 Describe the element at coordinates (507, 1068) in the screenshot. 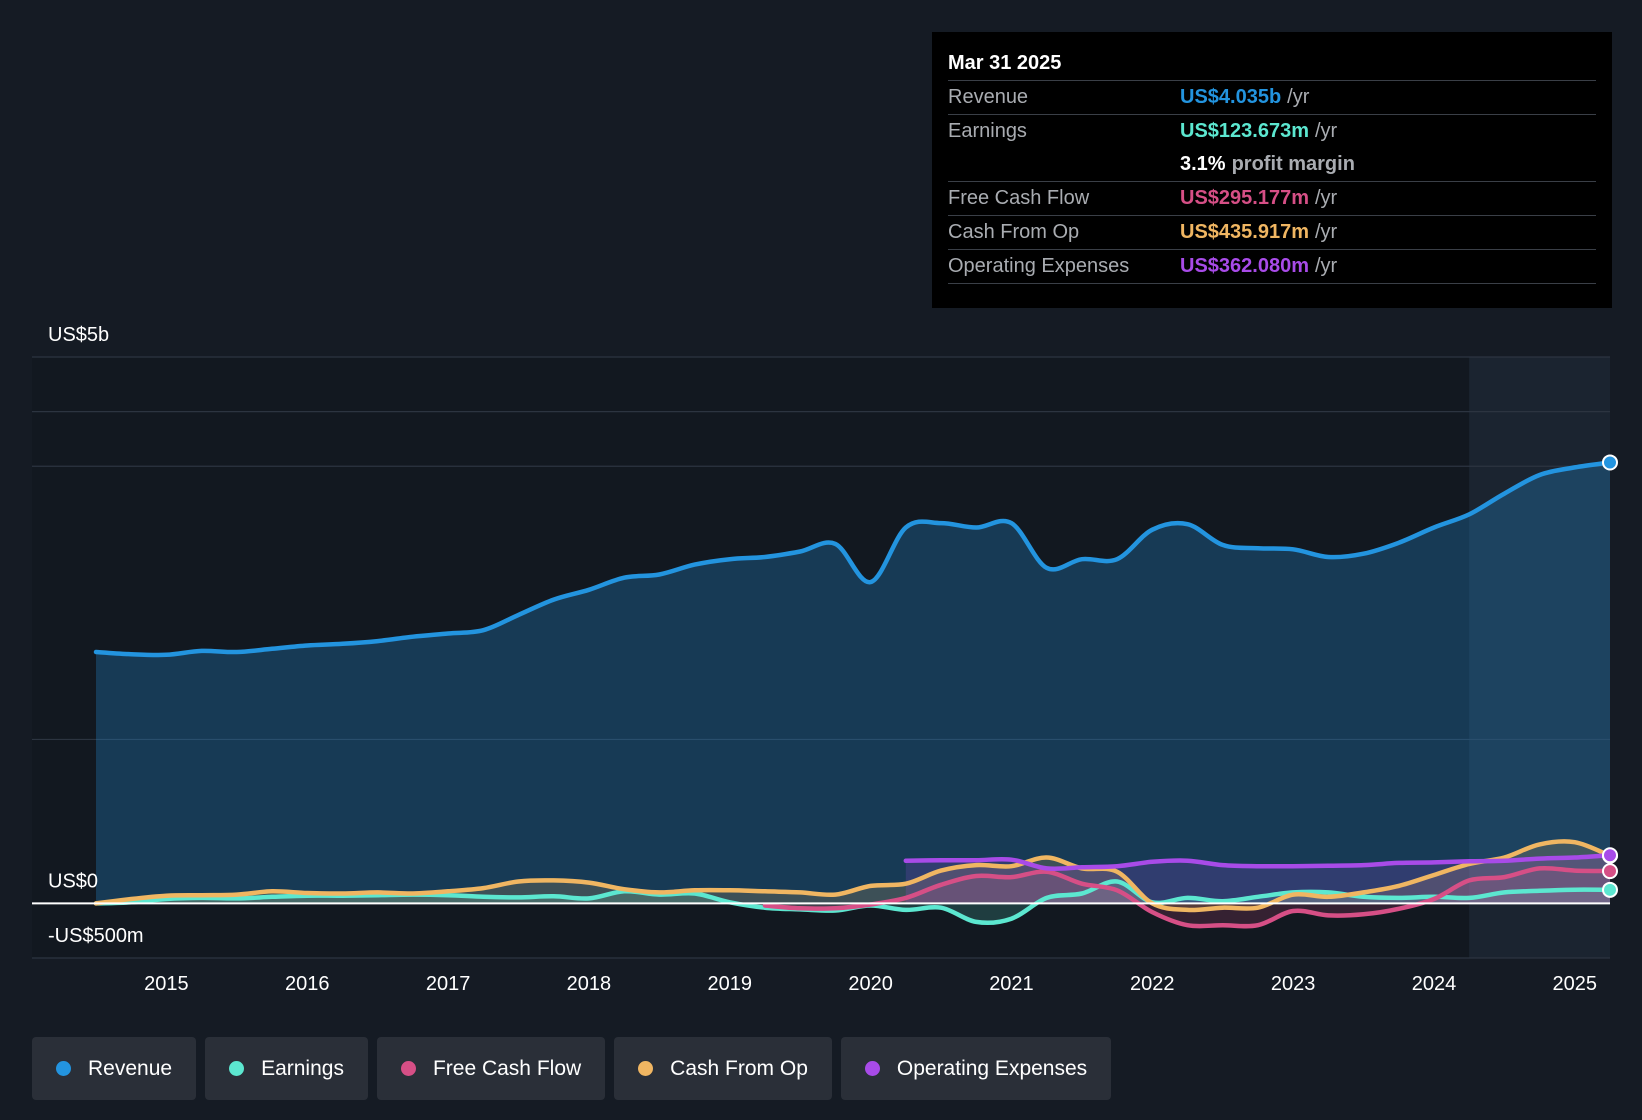

I see `legend-label: Free Cash Flow` at that location.